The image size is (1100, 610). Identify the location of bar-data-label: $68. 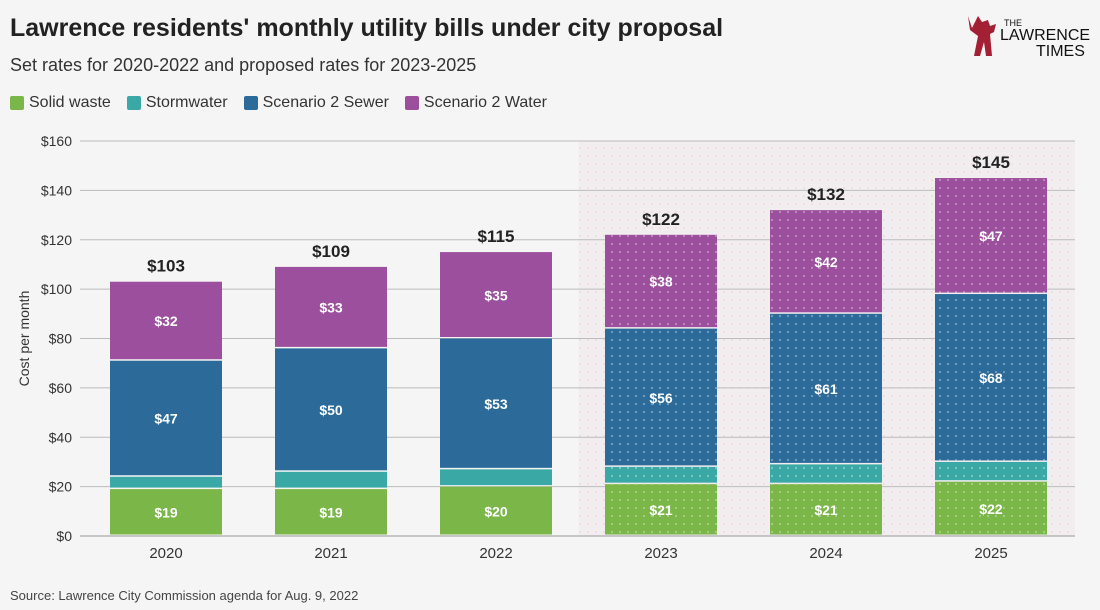
(991, 378).